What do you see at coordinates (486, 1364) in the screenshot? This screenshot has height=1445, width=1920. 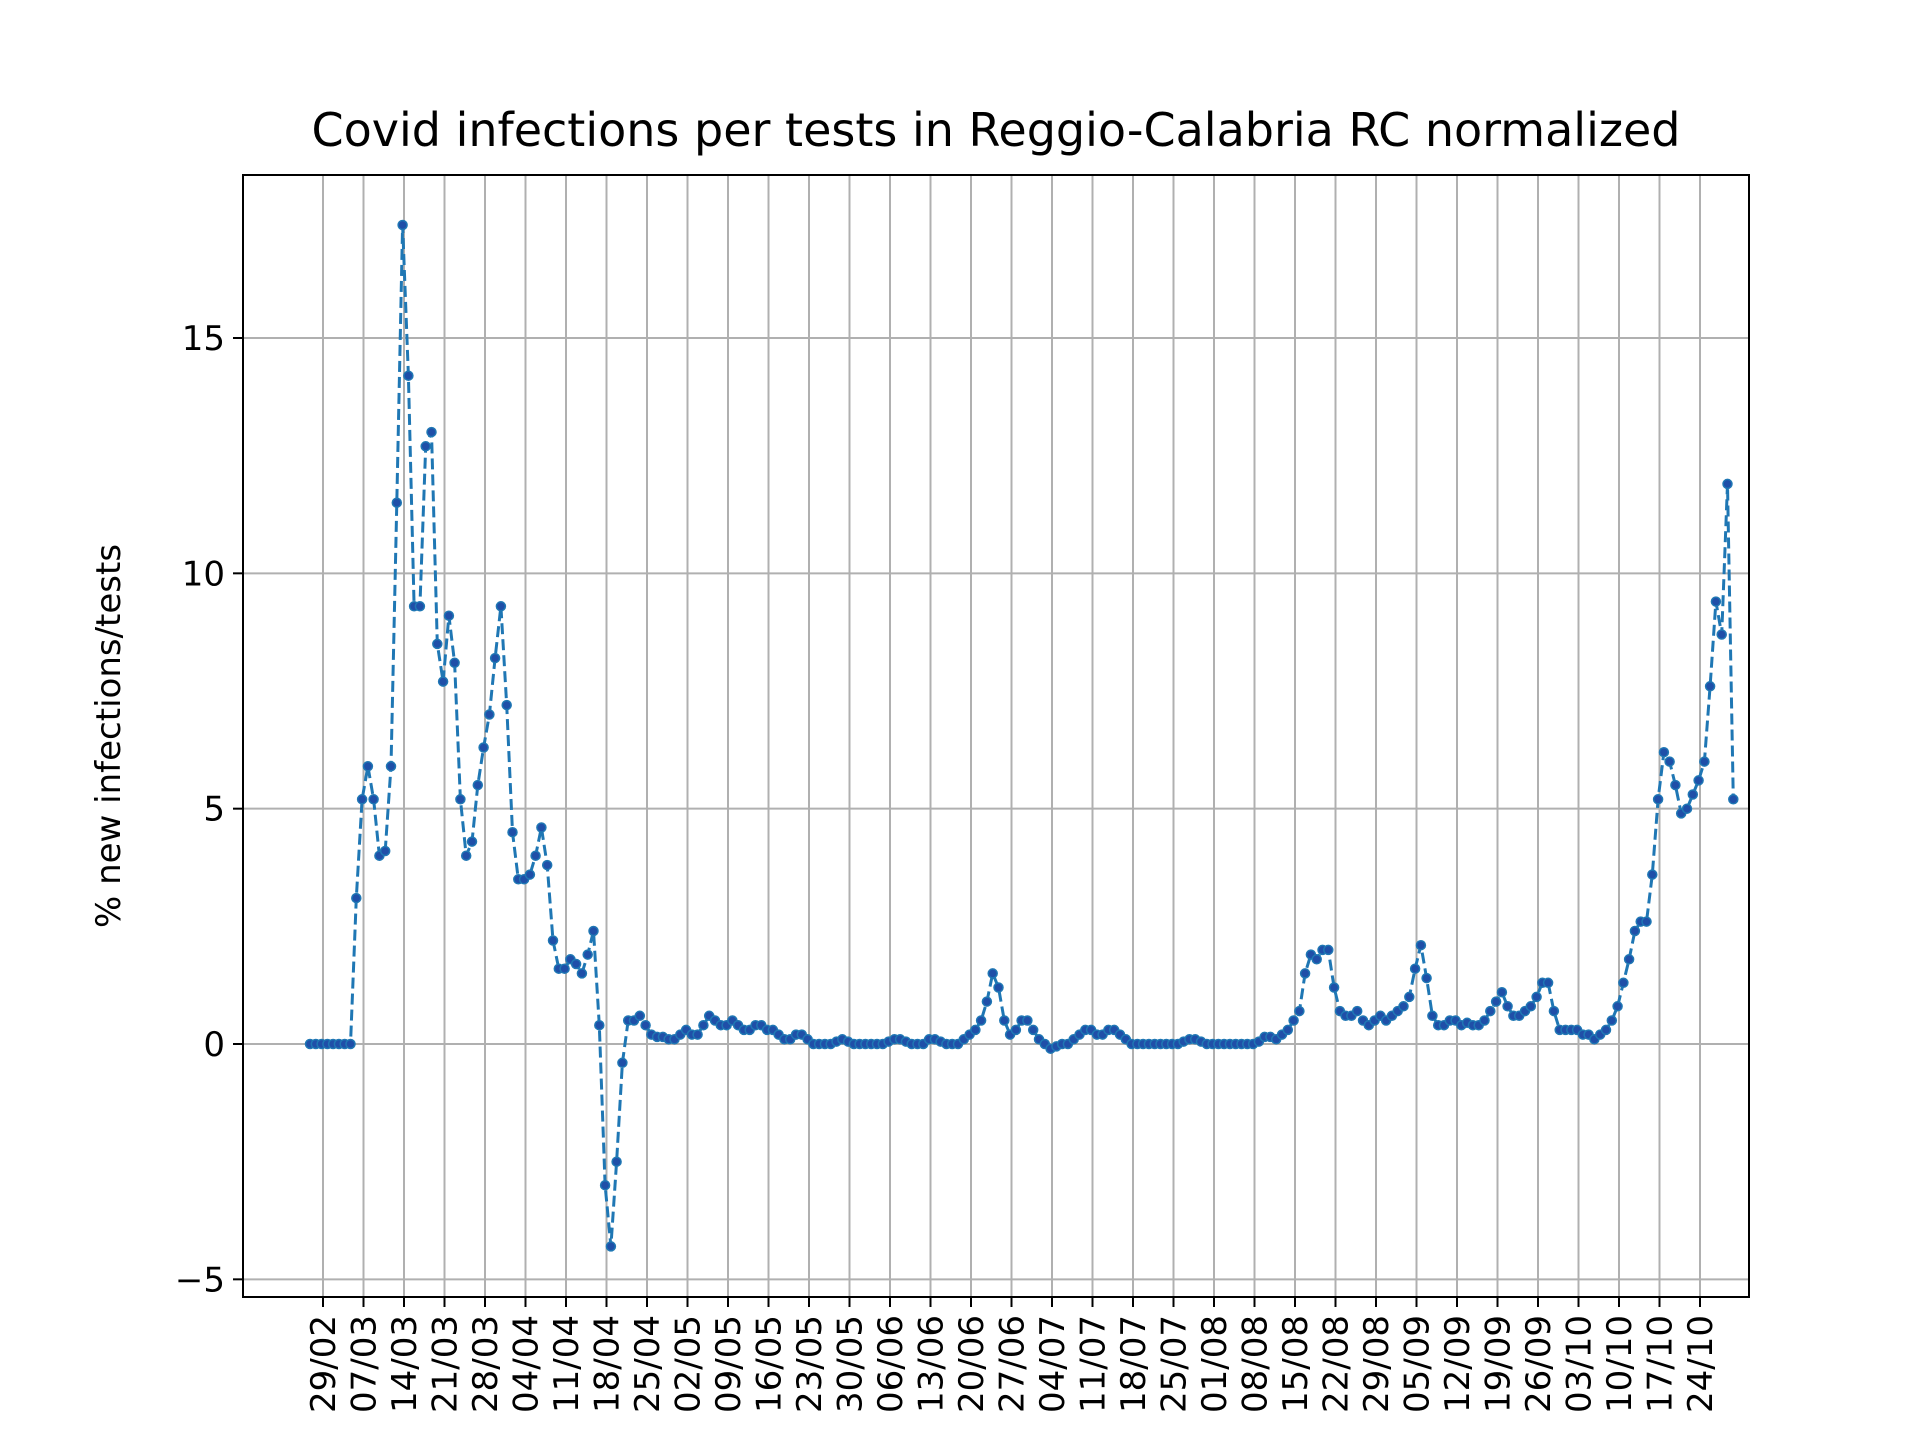 I see `x-tick-label: 28/03` at bounding box center [486, 1364].